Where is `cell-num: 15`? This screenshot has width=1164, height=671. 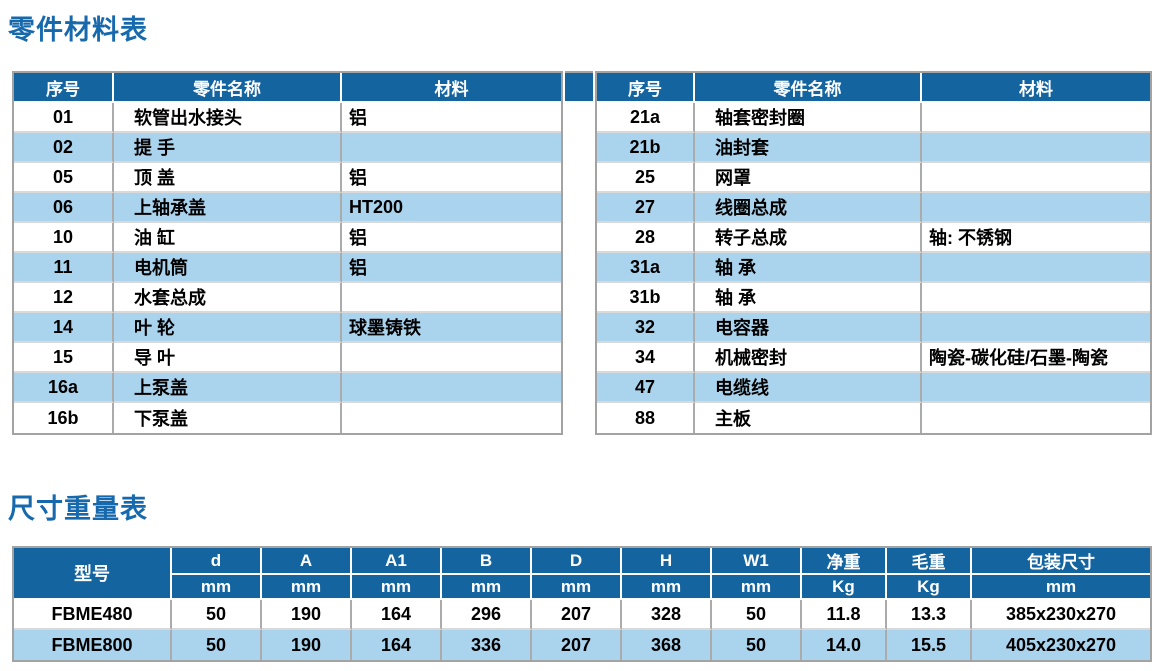 cell-num: 15 is located at coordinates (64, 358).